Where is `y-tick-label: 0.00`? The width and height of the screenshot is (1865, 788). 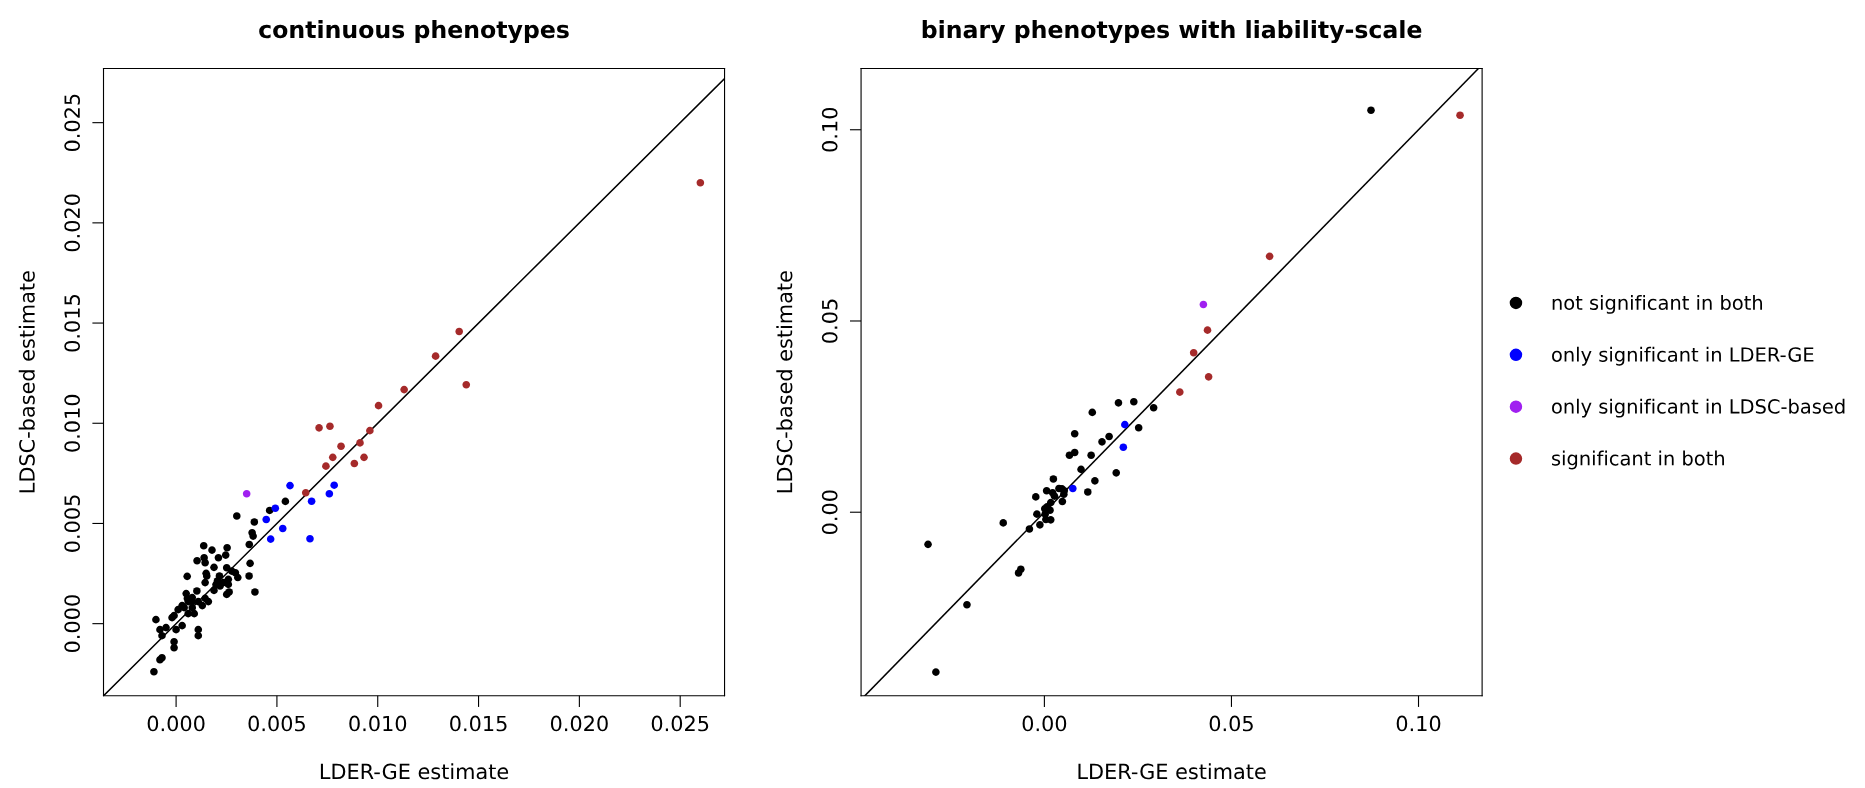
y-tick-label: 0.00 is located at coordinates (829, 512).